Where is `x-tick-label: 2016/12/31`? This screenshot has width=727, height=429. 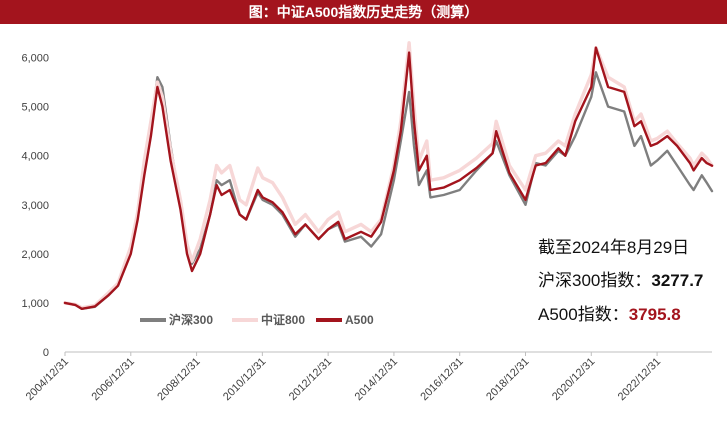
x-tick-label: 2016/12/31 is located at coordinates (441, 379).